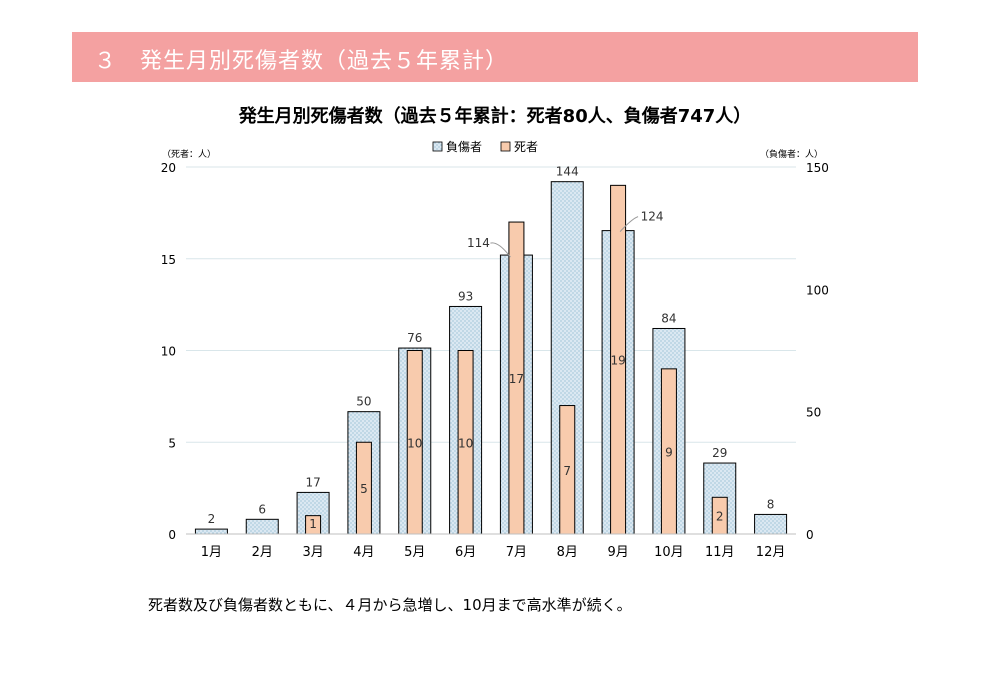 This screenshot has height=700, width=990. Describe the element at coordinates (516, 379) in the screenshot. I see `data-label-death: 17` at that location.